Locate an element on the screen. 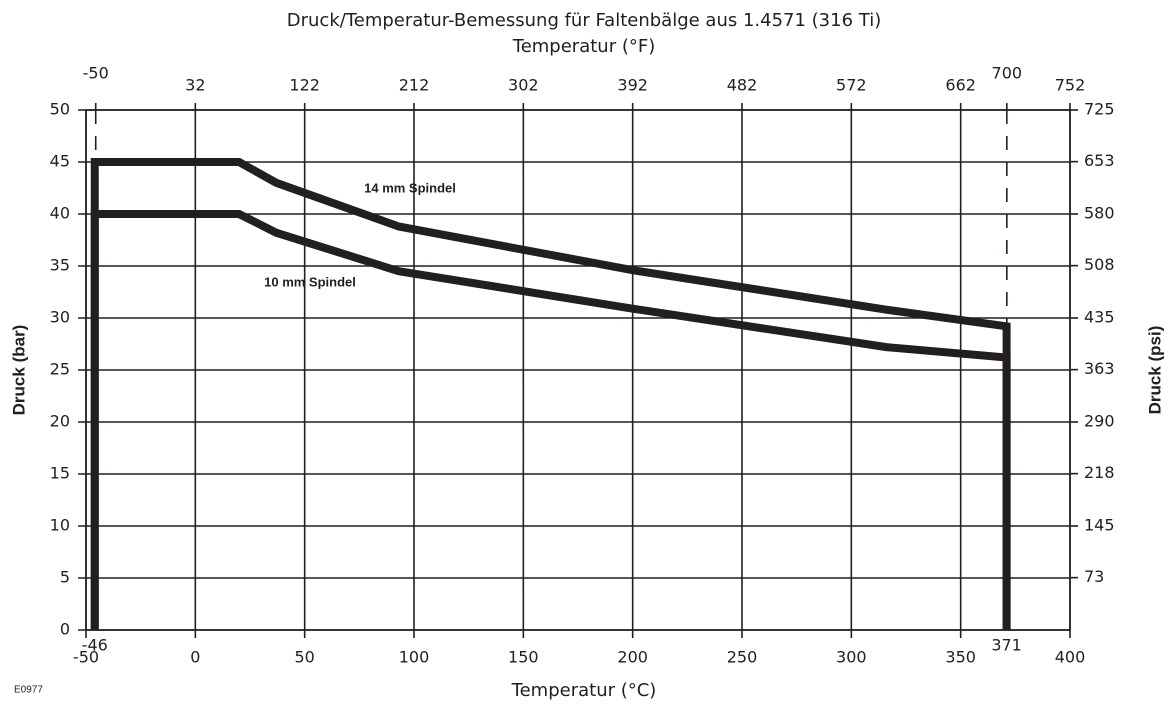 This screenshot has width=1169, height=706. x-tick-label: 100 is located at coordinates (414, 657).